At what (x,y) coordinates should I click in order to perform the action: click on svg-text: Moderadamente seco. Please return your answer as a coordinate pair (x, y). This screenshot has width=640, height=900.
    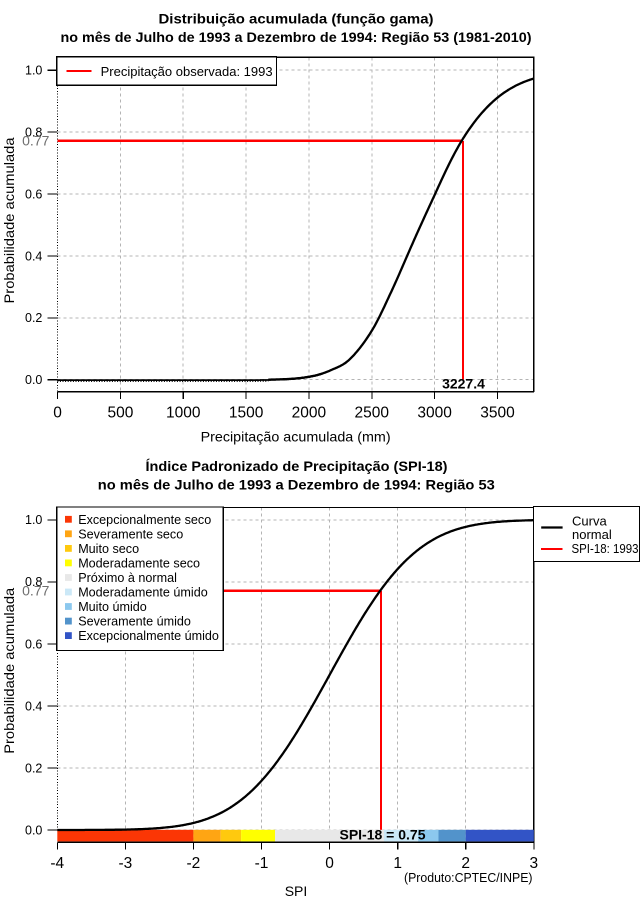
    Looking at the image, I should click on (139, 563).